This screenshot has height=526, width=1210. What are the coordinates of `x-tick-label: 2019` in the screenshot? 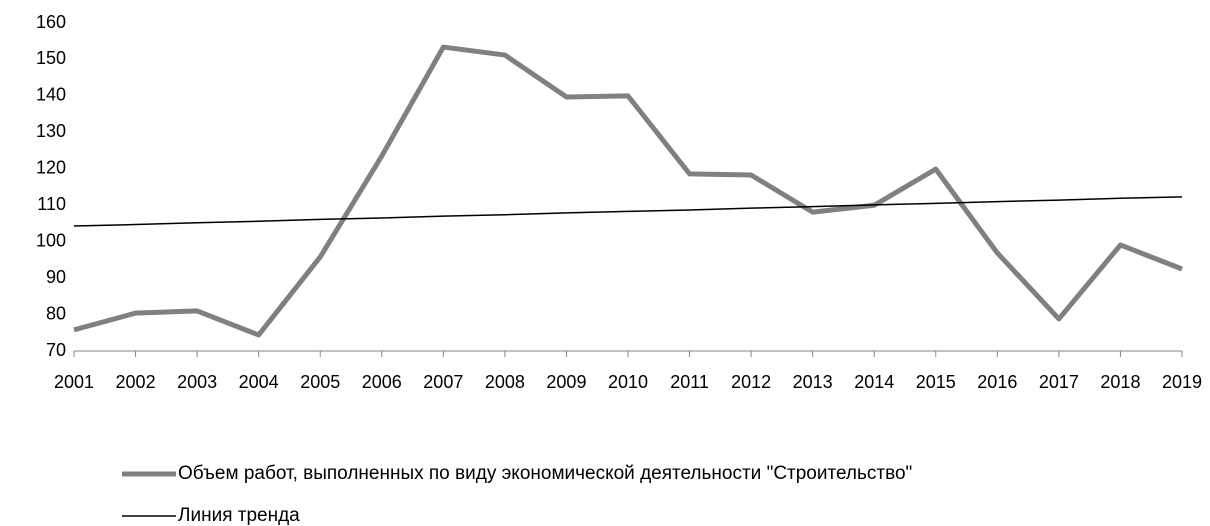 It's located at (1182, 382).